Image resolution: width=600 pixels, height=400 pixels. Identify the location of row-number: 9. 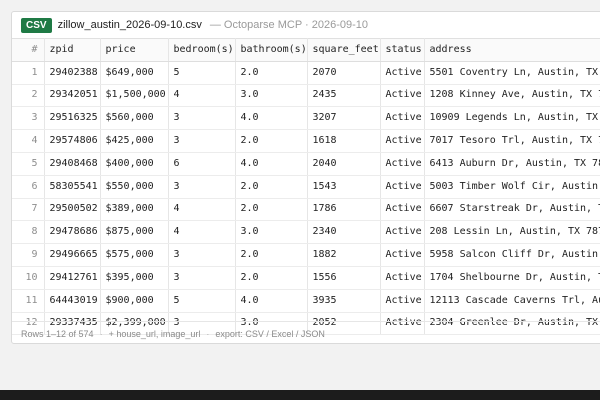
(28, 255).